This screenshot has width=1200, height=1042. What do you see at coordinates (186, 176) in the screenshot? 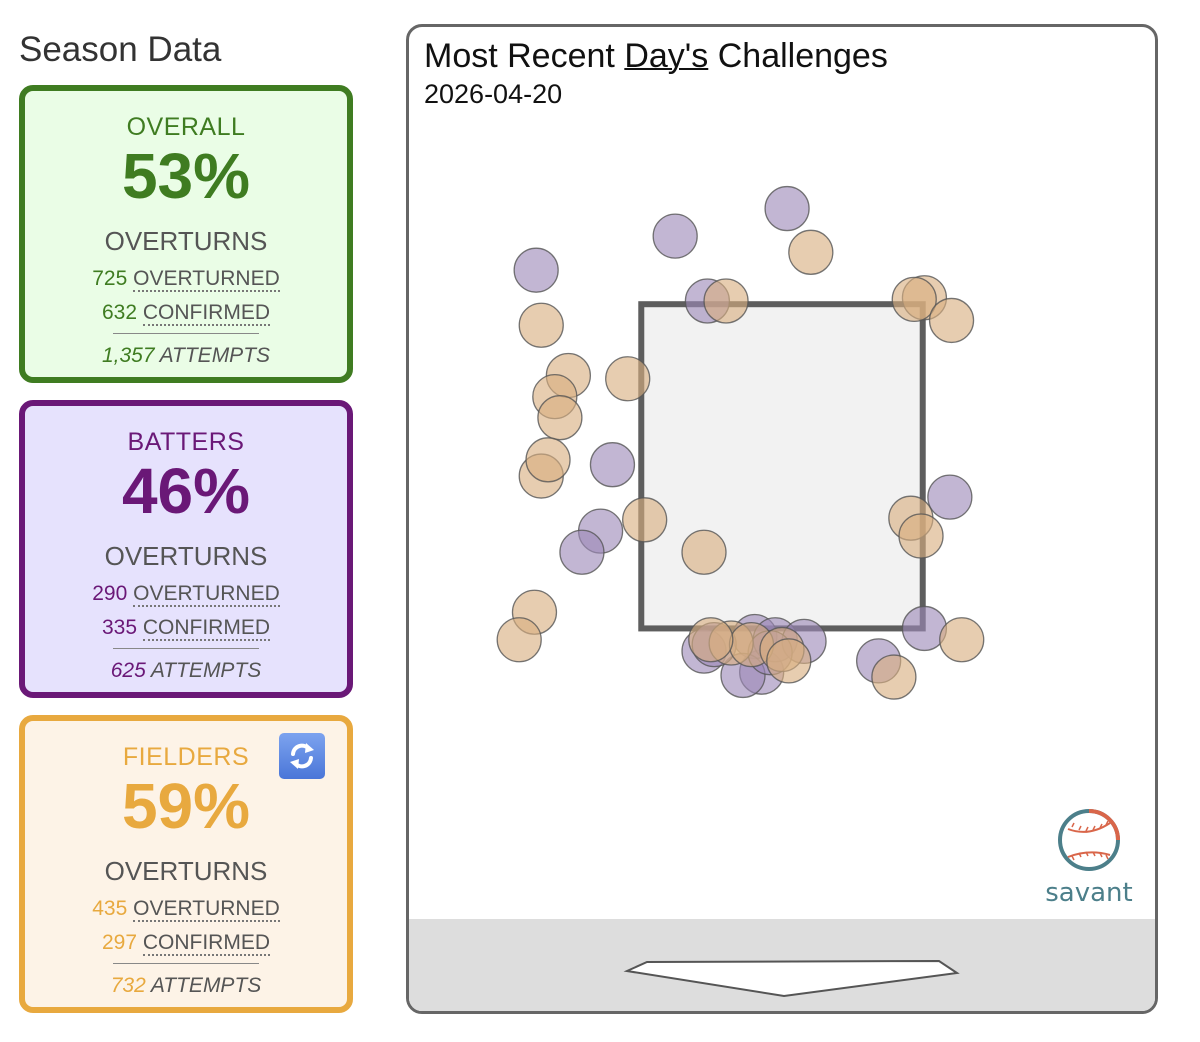
I see `overall-percent: 53%` at bounding box center [186, 176].